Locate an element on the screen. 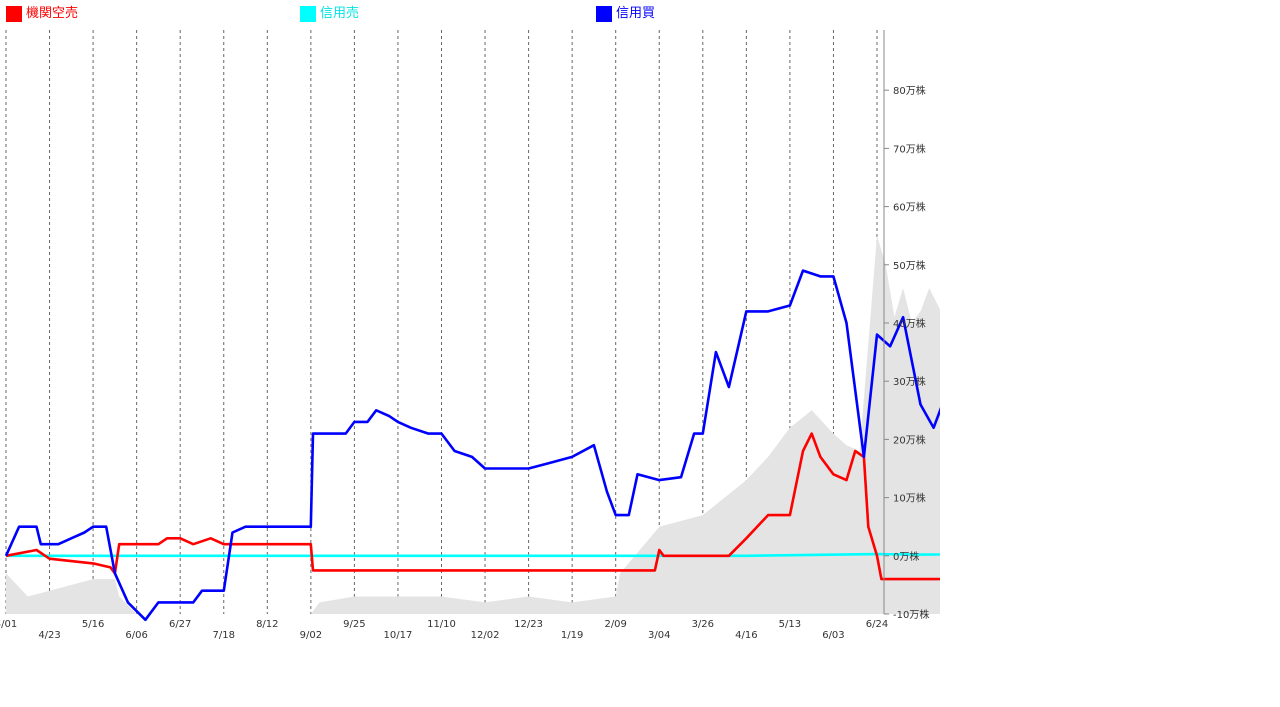 This screenshot has height=707, width=1280. x-tick-label: 3/04 is located at coordinates (659, 635).